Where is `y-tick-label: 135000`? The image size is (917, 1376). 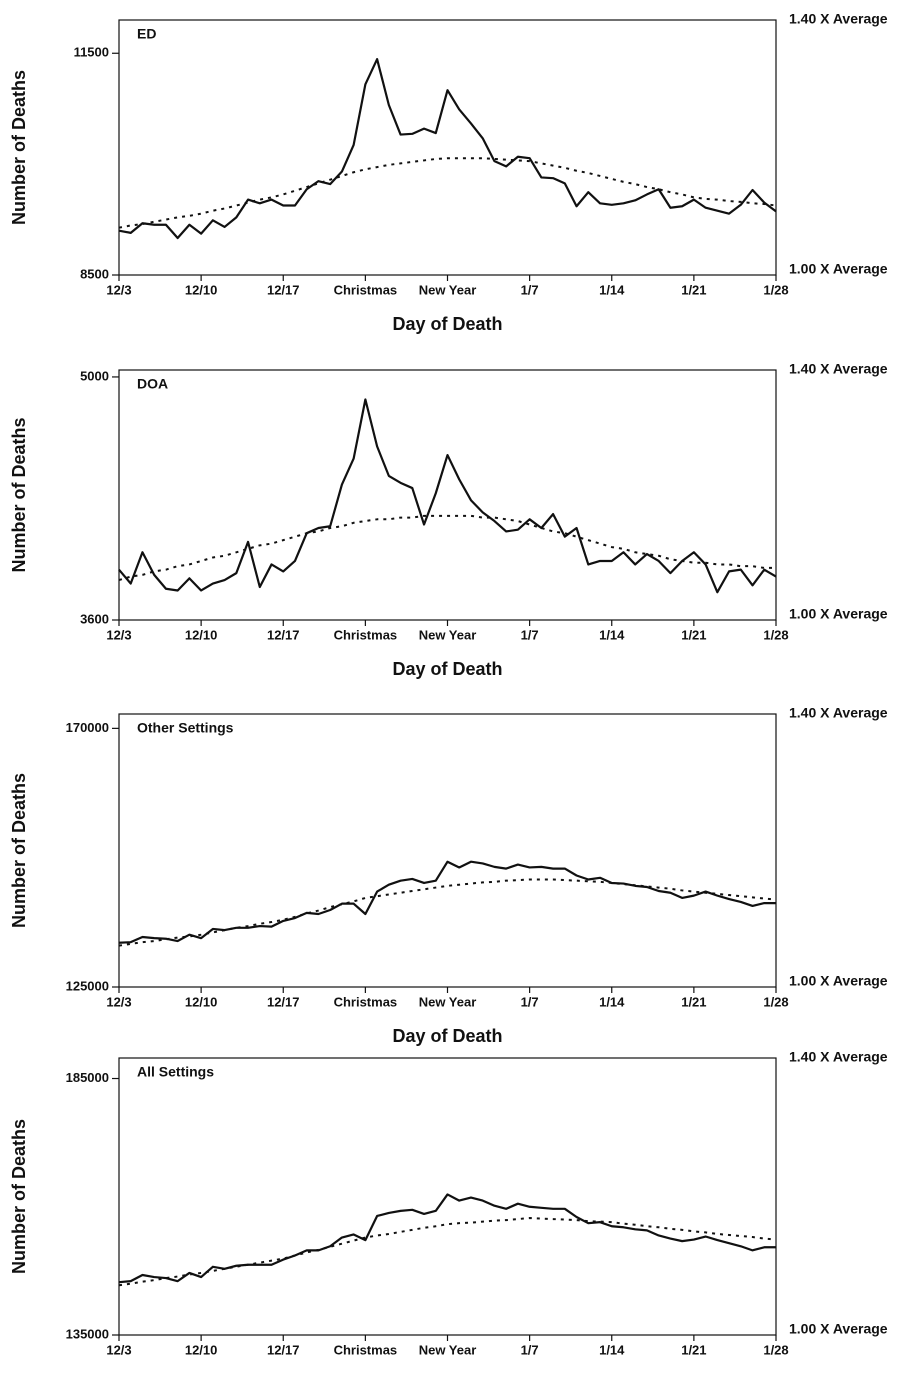
y-tick-label: 135000 is located at coordinates (87, 1333).